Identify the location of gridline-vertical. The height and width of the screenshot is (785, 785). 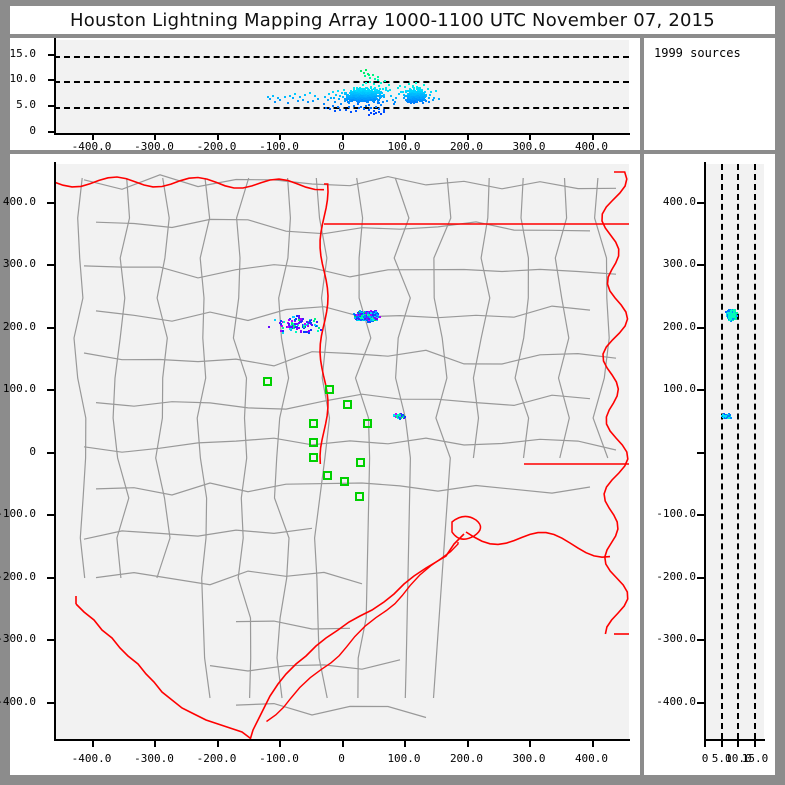
(738, 451).